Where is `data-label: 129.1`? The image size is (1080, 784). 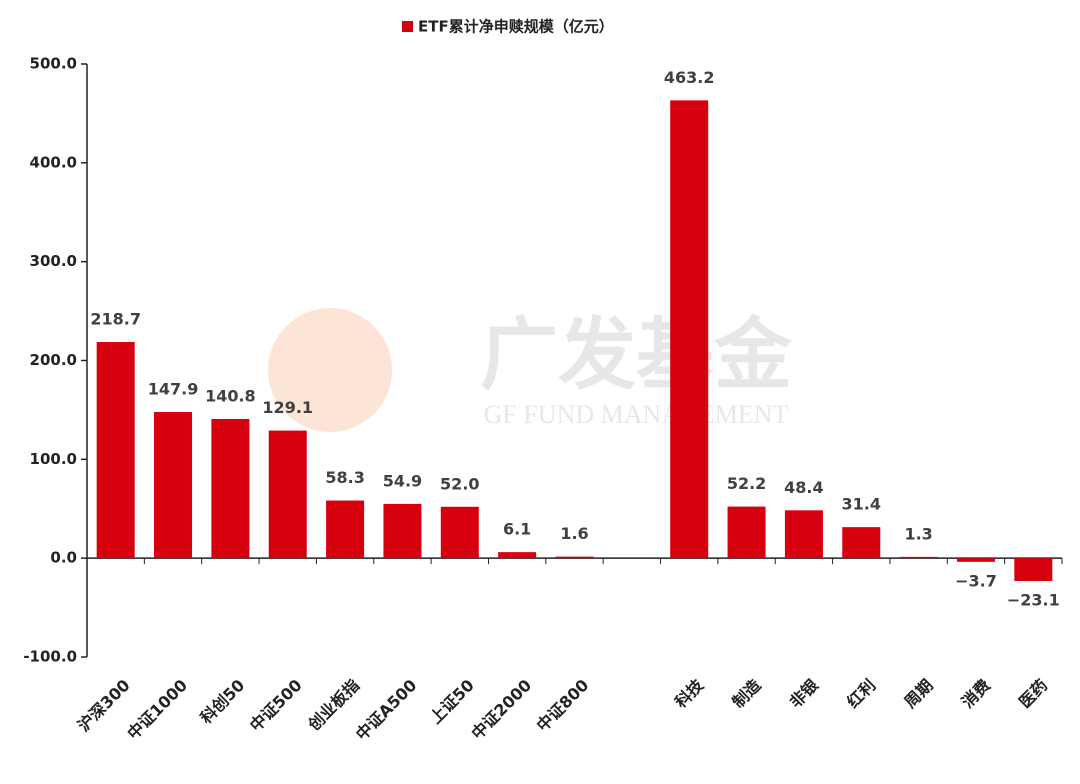
data-label: 129.1 is located at coordinates (287, 407).